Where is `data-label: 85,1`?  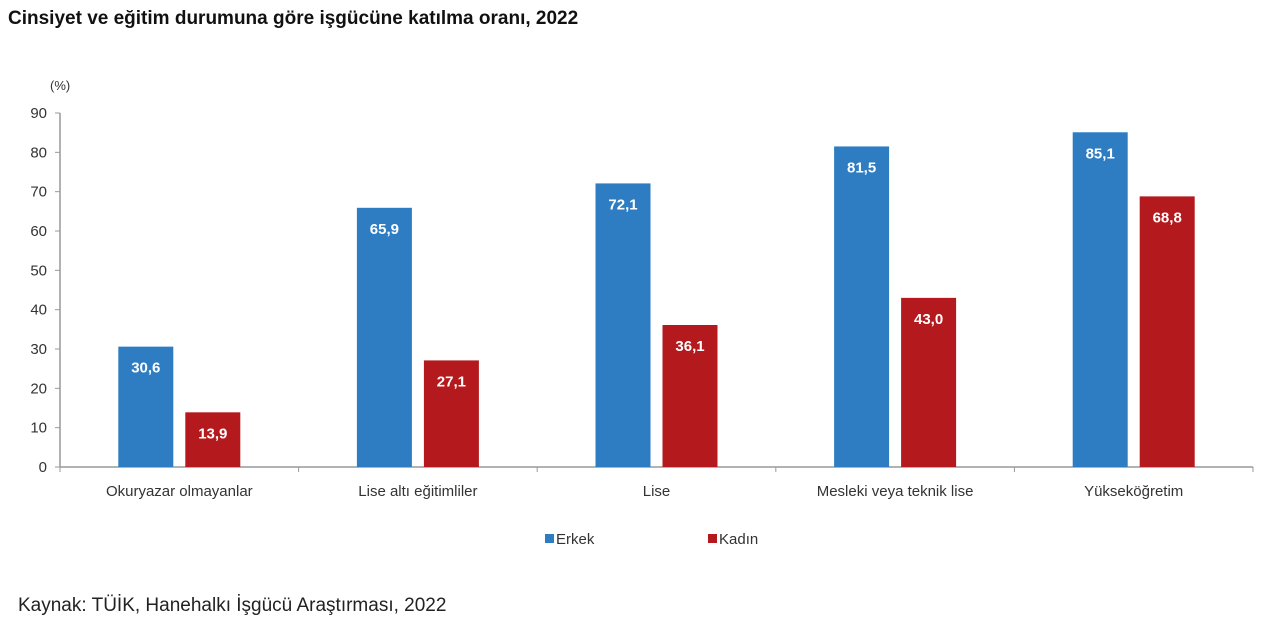
data-label: 85,1 is located at coordinates (1100, 153).